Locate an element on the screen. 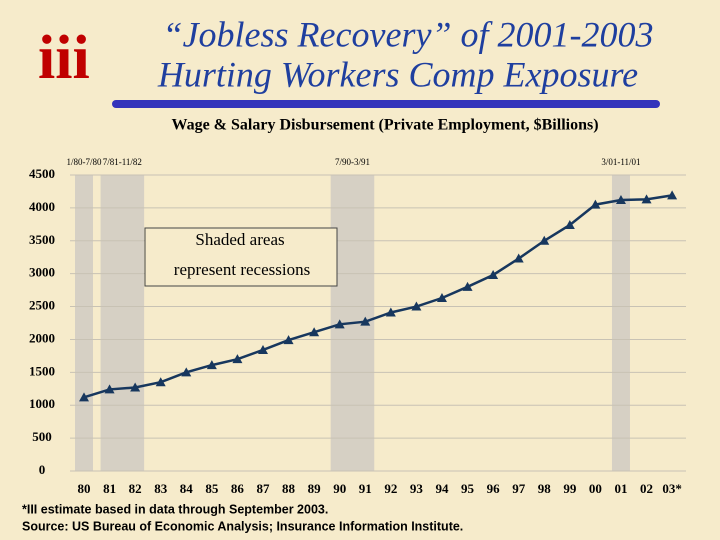 This screenshot has width=720, height=540. x-tick-label: 02 is located at coordinates (646, 488).